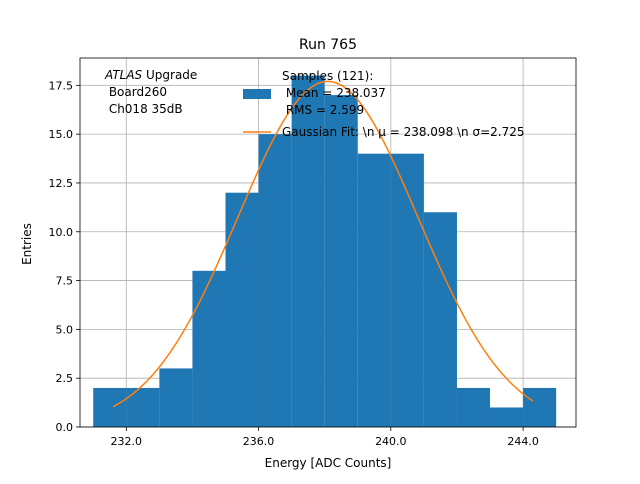 The image size is (640, 484). What do you see at coordinates (257, 94) in the screenshot?
I see `legend-histogram-swatch` at bounding box center [257, 94].